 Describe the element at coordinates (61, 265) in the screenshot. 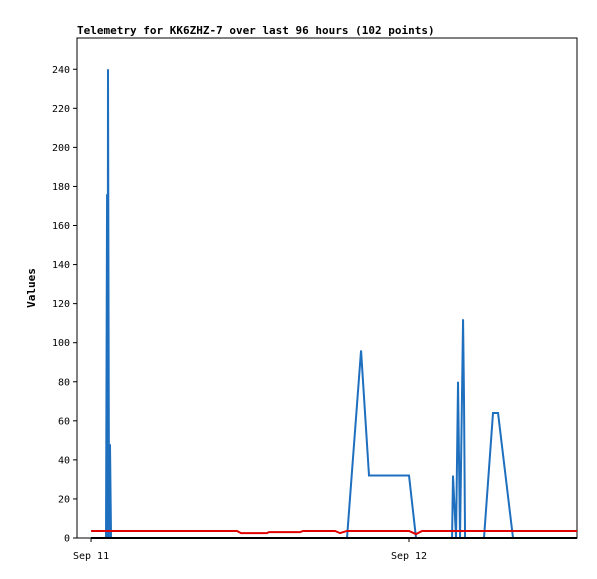

I see `y-tick-label: 140` at that location.